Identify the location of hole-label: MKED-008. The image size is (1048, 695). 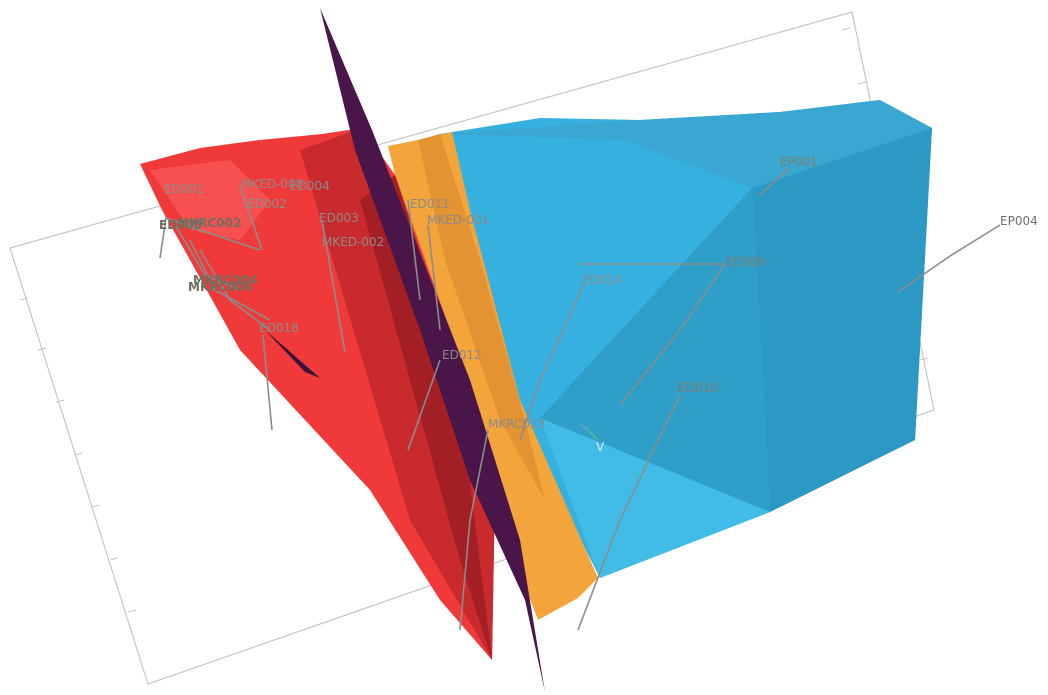
(272, 184).